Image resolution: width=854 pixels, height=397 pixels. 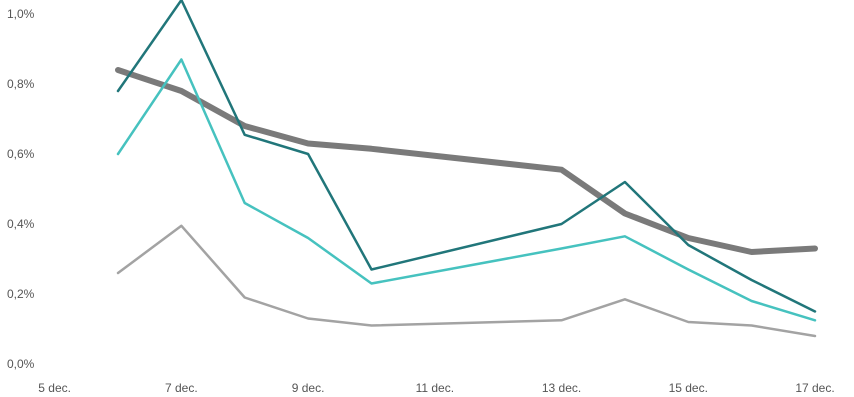 I want to click on y-tick-label: 0,6%, so click(x=21, y=154).